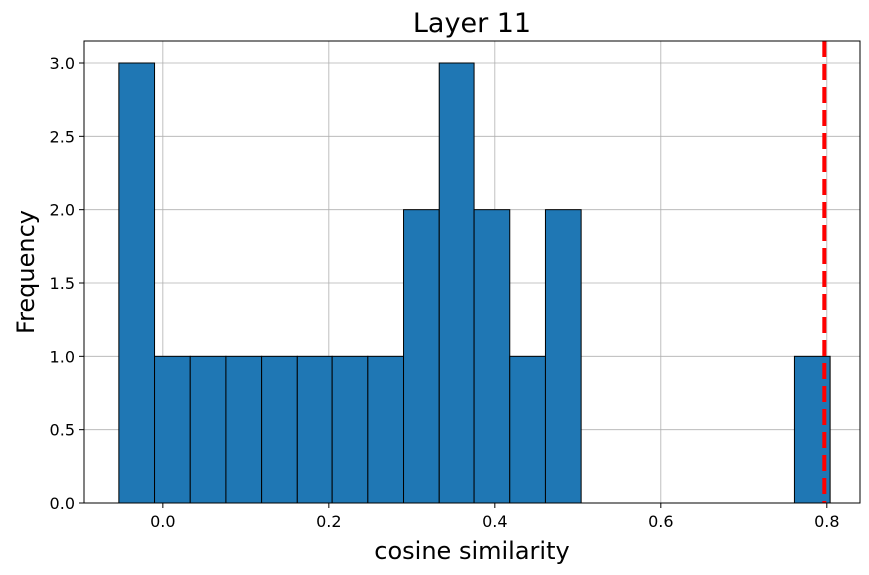  I want to click on y-tick-label: 3.0, so click(62, 63).